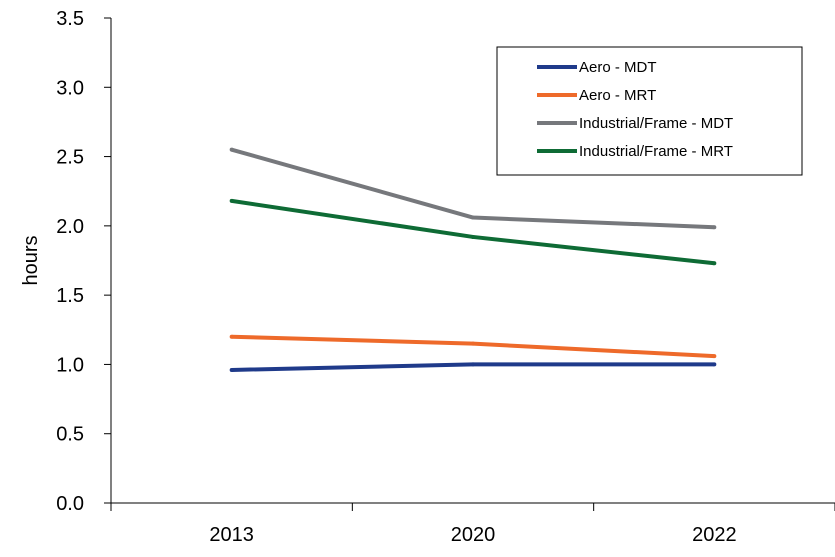 Image resolution: width=835 pixels, height=557 pixels. What do you see at coordinates (70, 88) in the screenshot?
I see `y-tick-label: 3.0` at bounding box center [70, 88].